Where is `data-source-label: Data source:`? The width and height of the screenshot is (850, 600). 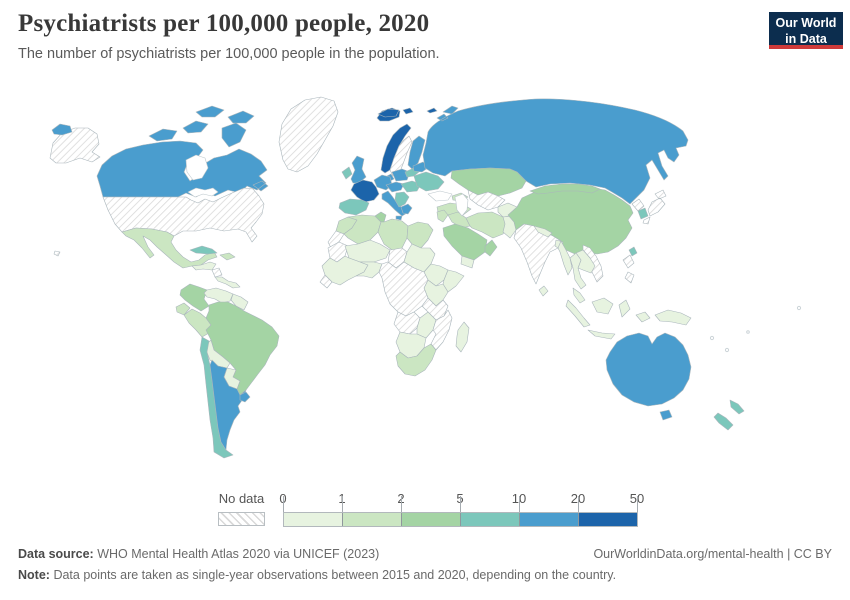 data-source-label: Data source: is located at coordinates (56, 554).